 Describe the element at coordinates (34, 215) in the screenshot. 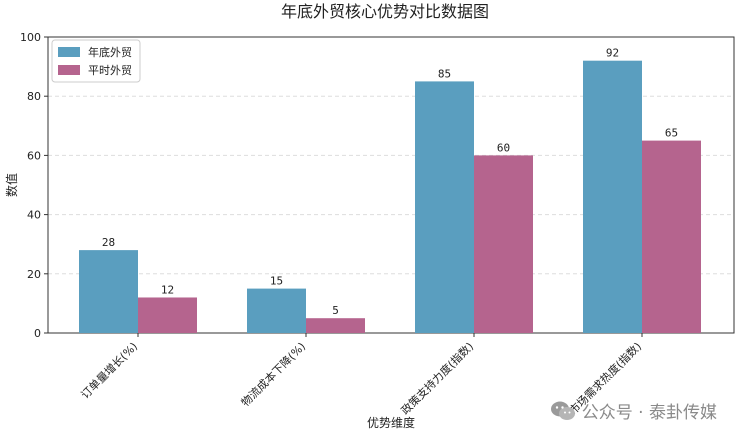

I see `y-tick-label: 40` at that location.